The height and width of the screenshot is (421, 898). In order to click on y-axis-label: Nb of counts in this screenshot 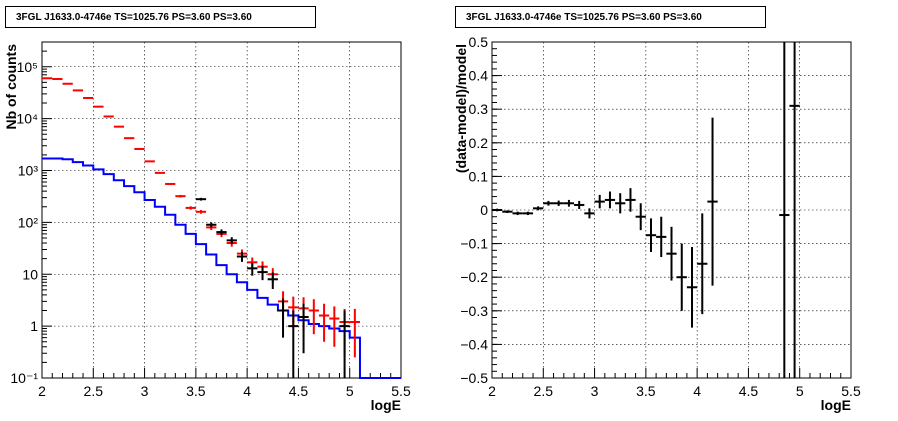, I will do `click(11, 87)`.